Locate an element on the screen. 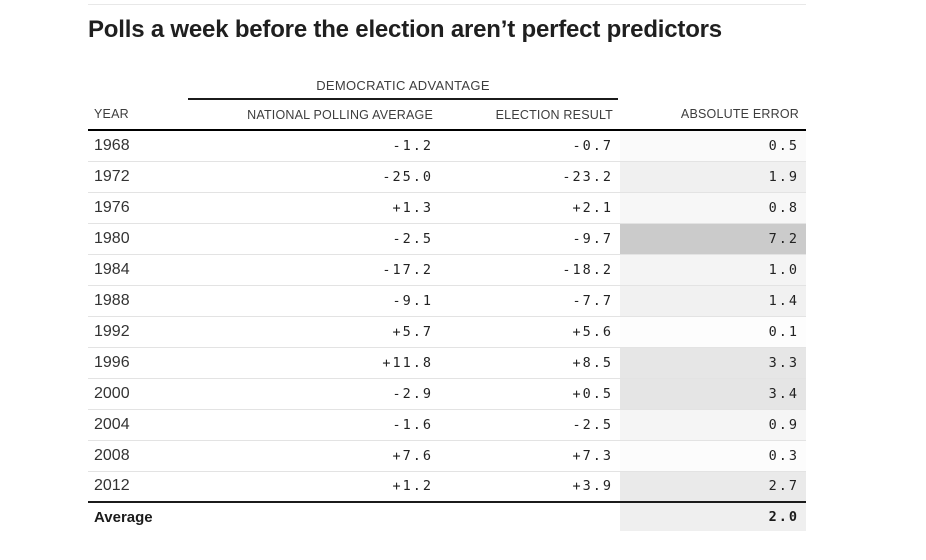  table-row: 1968 -1.2 -0.7 0.5 is located at coordinates (447, 146).